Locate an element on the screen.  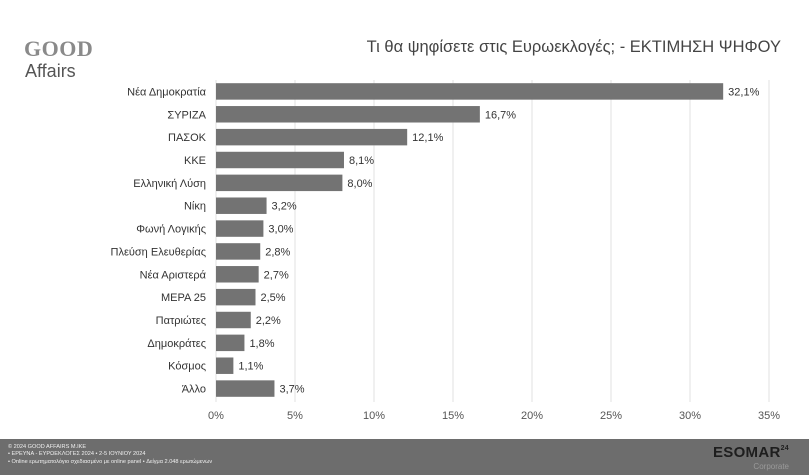
value-label: 3,0% is located at coordinates (280, 230).